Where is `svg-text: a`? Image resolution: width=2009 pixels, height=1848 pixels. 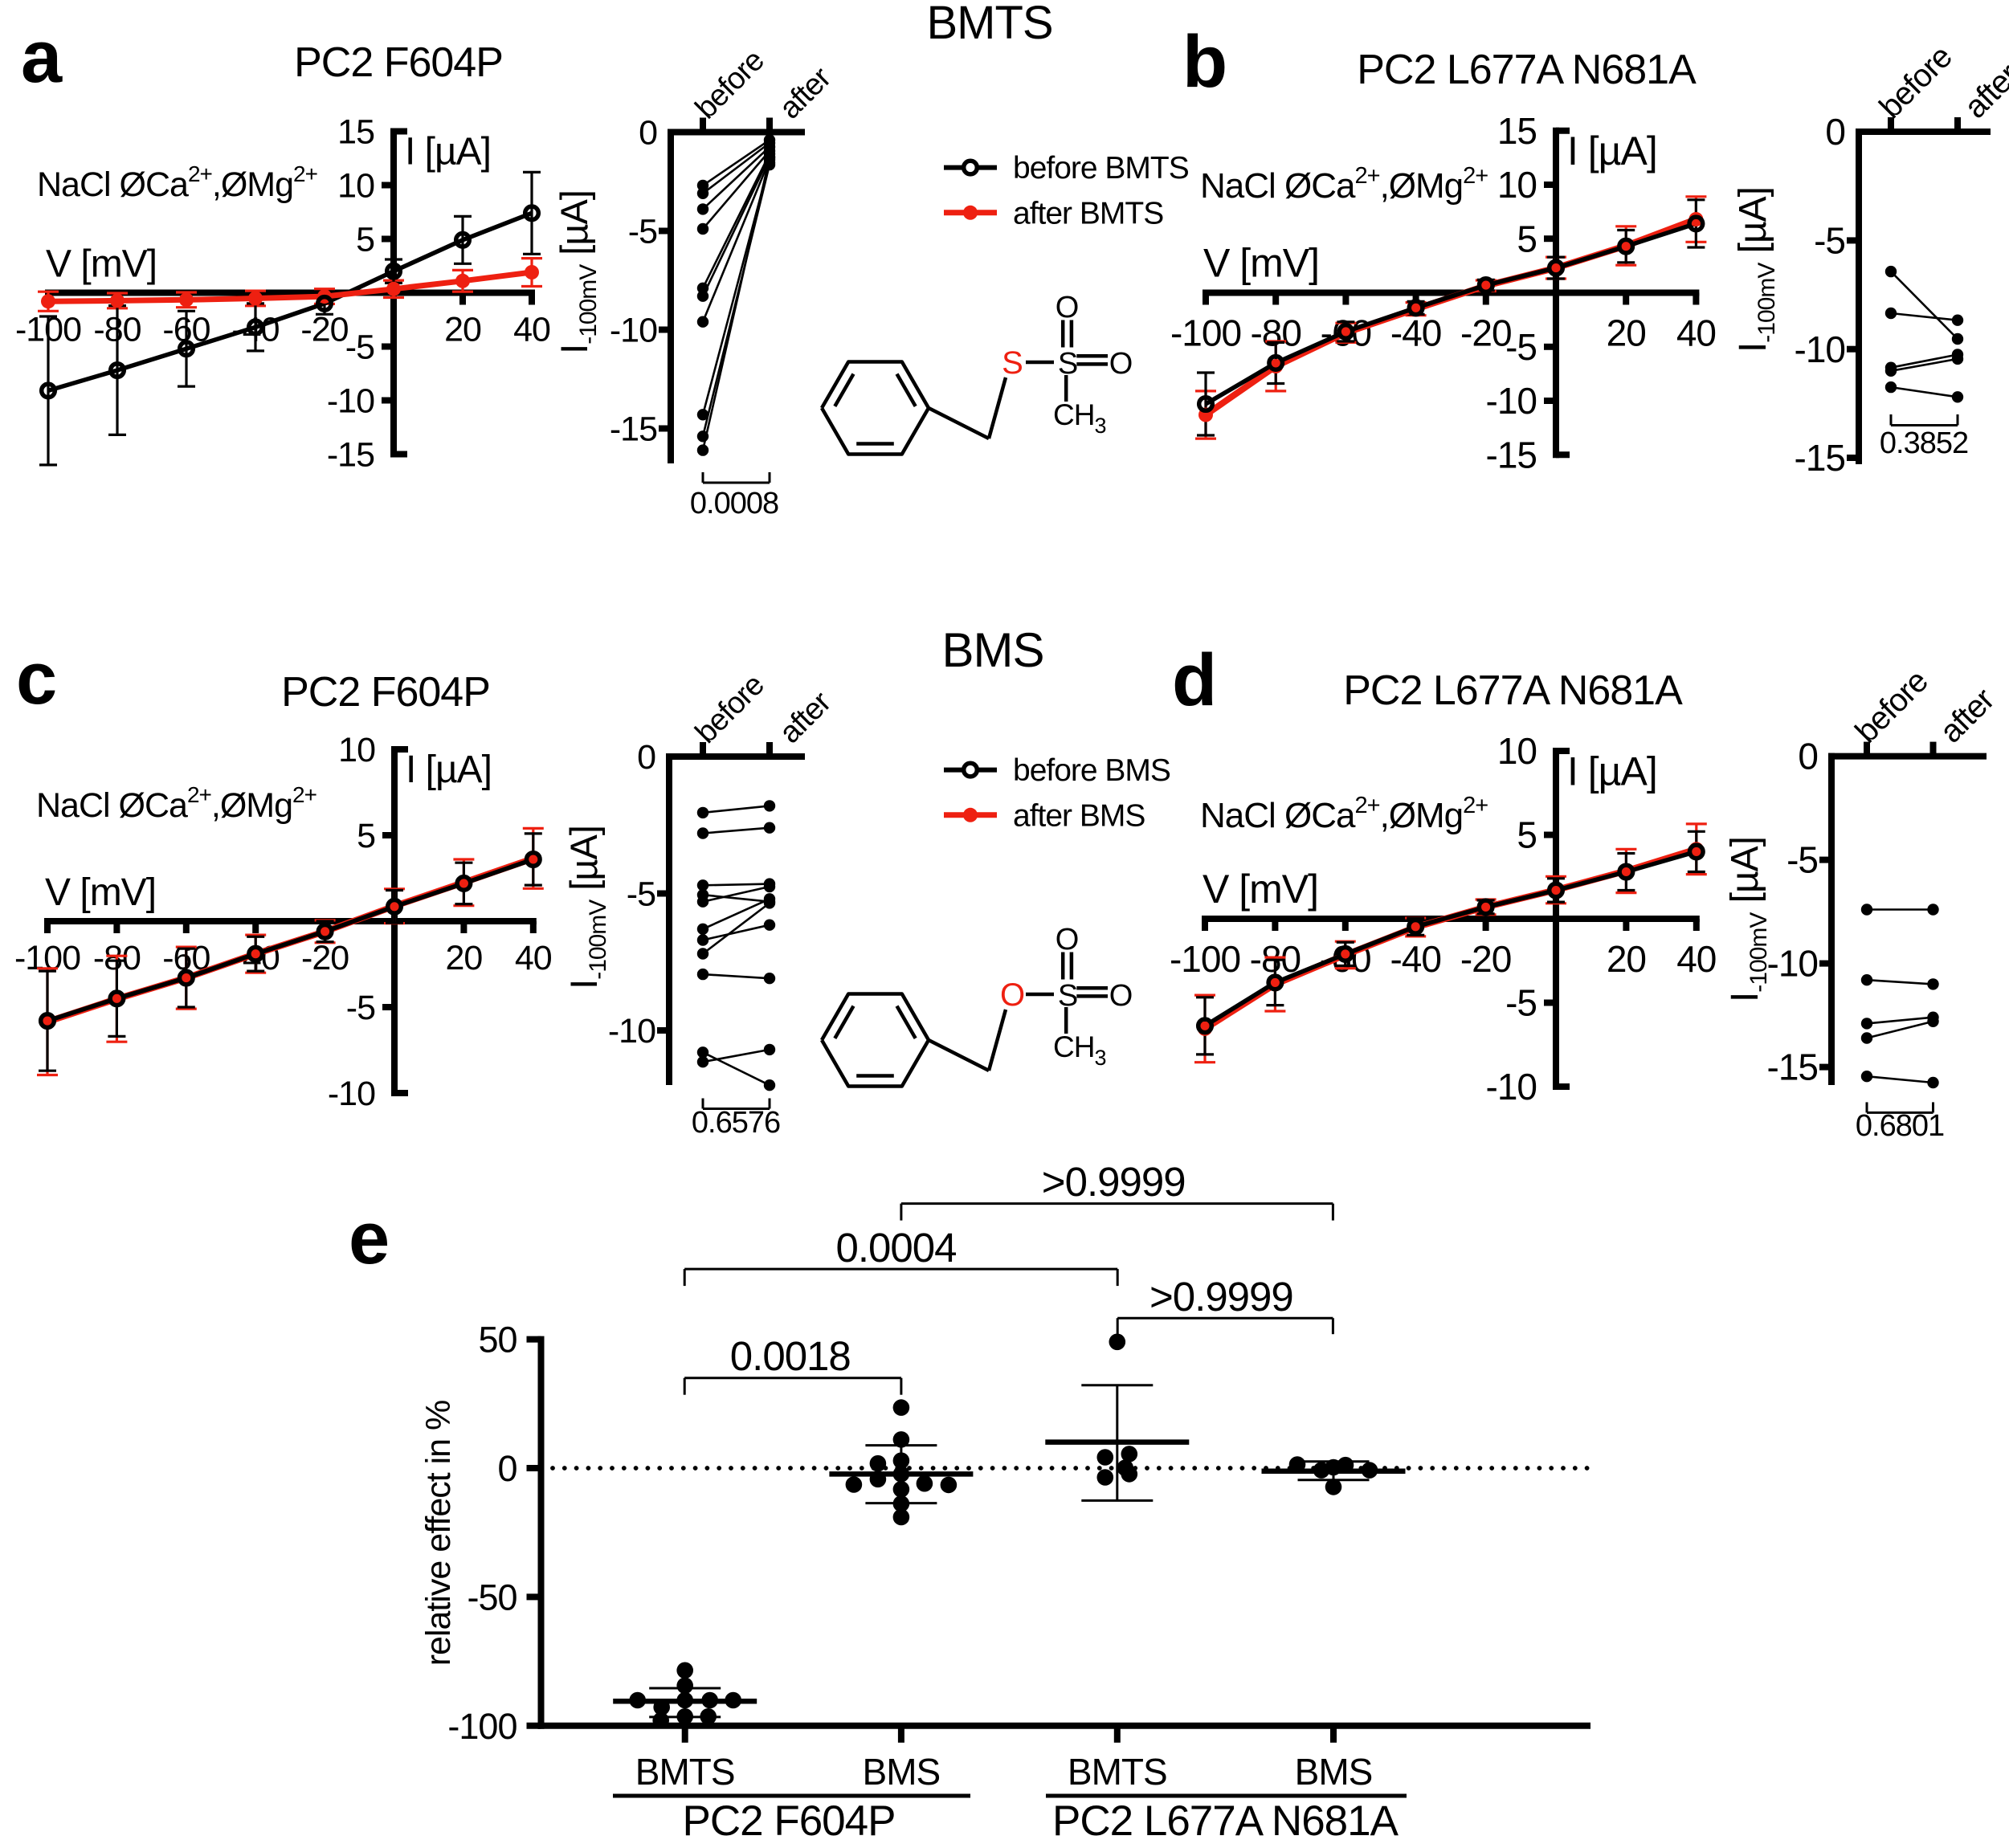 svg-text: a is located at coordinates (42, 57).